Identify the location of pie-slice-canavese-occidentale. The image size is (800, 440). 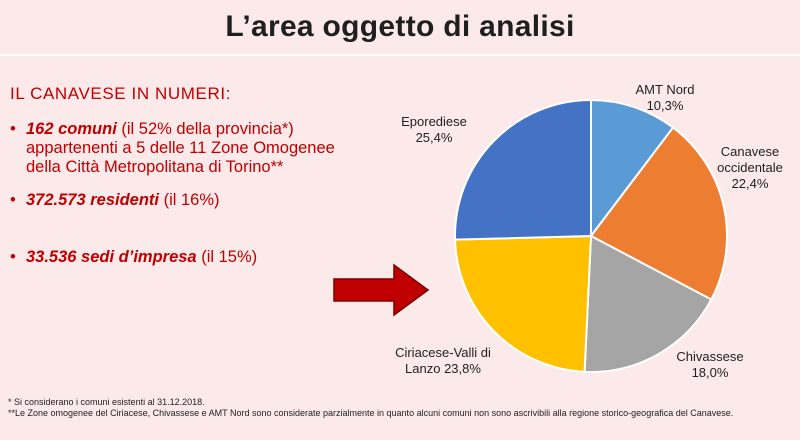
(658, 213).